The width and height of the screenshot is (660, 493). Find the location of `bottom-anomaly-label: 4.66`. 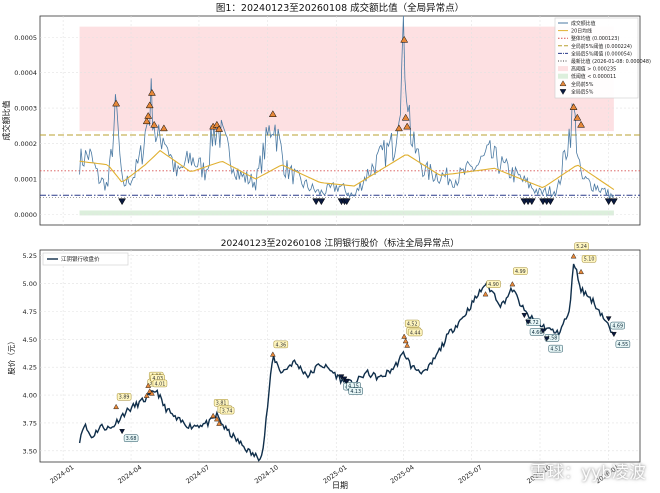

bottom-anomaly-label: 4.66 is located at coordinates (537, 333).